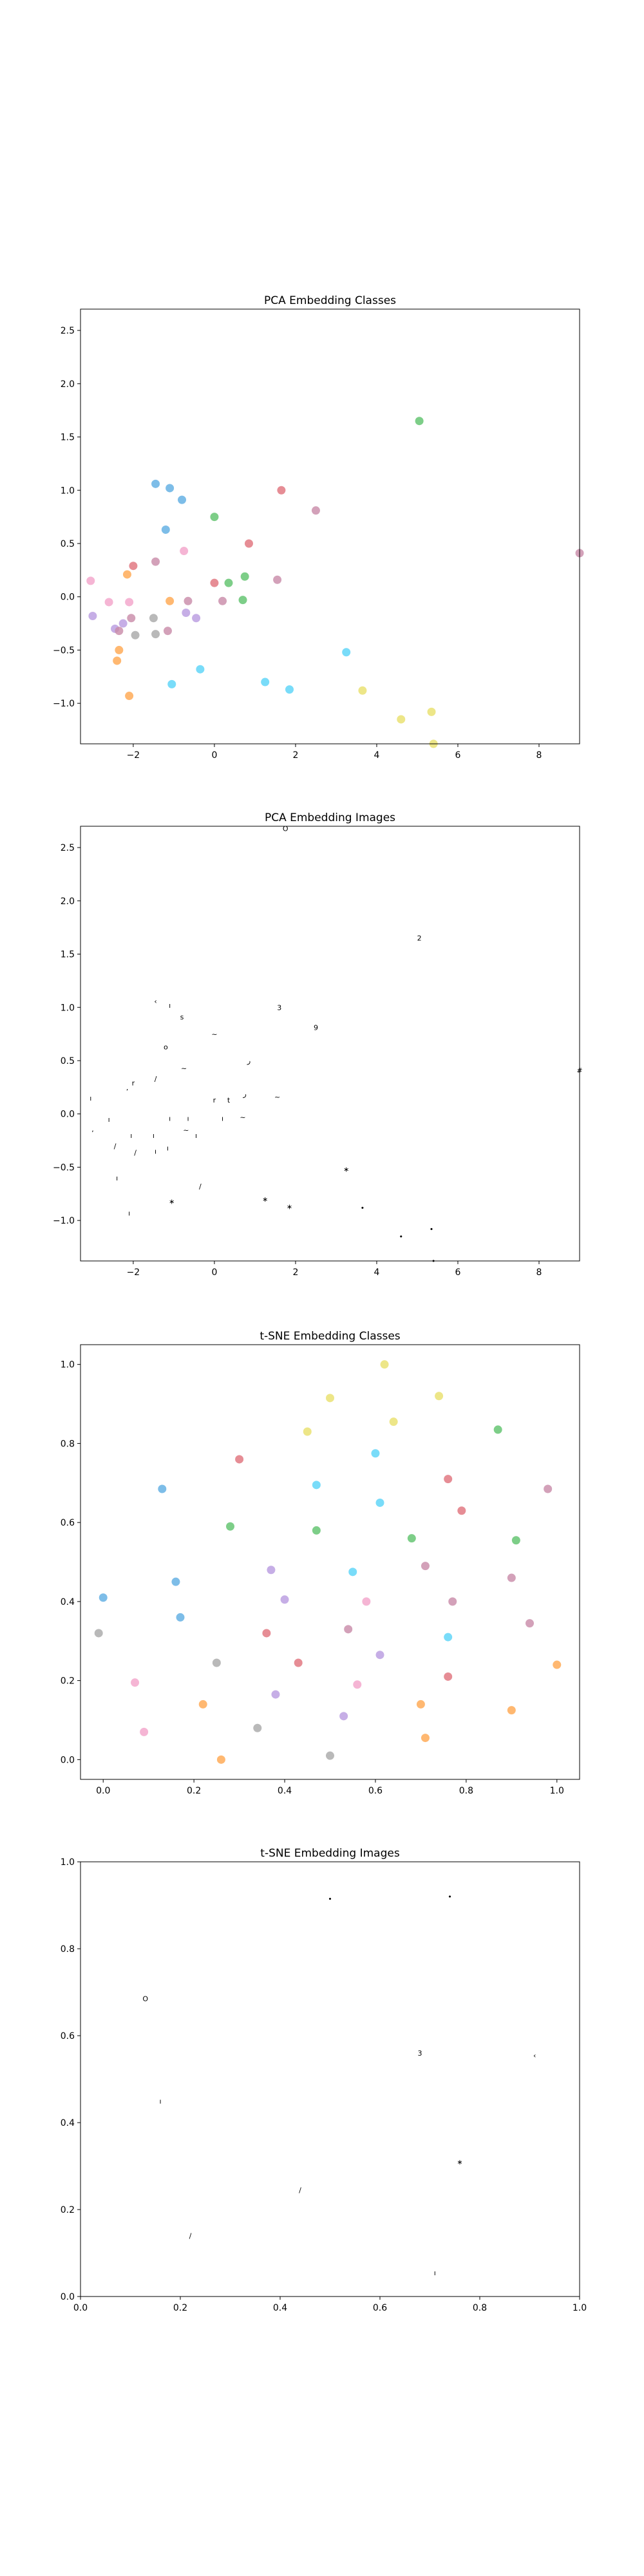  Describe the element at coordinates (68, 1950) in the screenshot. I see `y-tick-label: 0.8` at that location.